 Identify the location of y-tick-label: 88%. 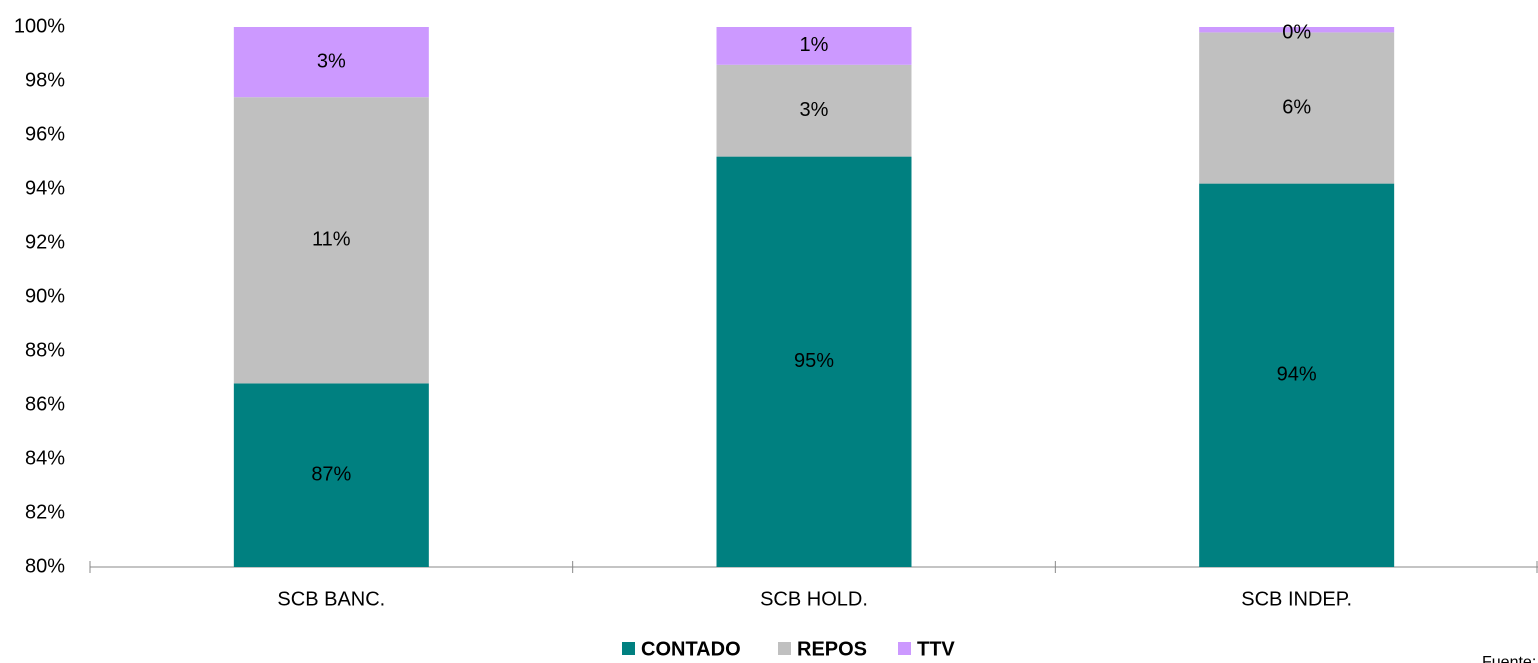
(45, 350).